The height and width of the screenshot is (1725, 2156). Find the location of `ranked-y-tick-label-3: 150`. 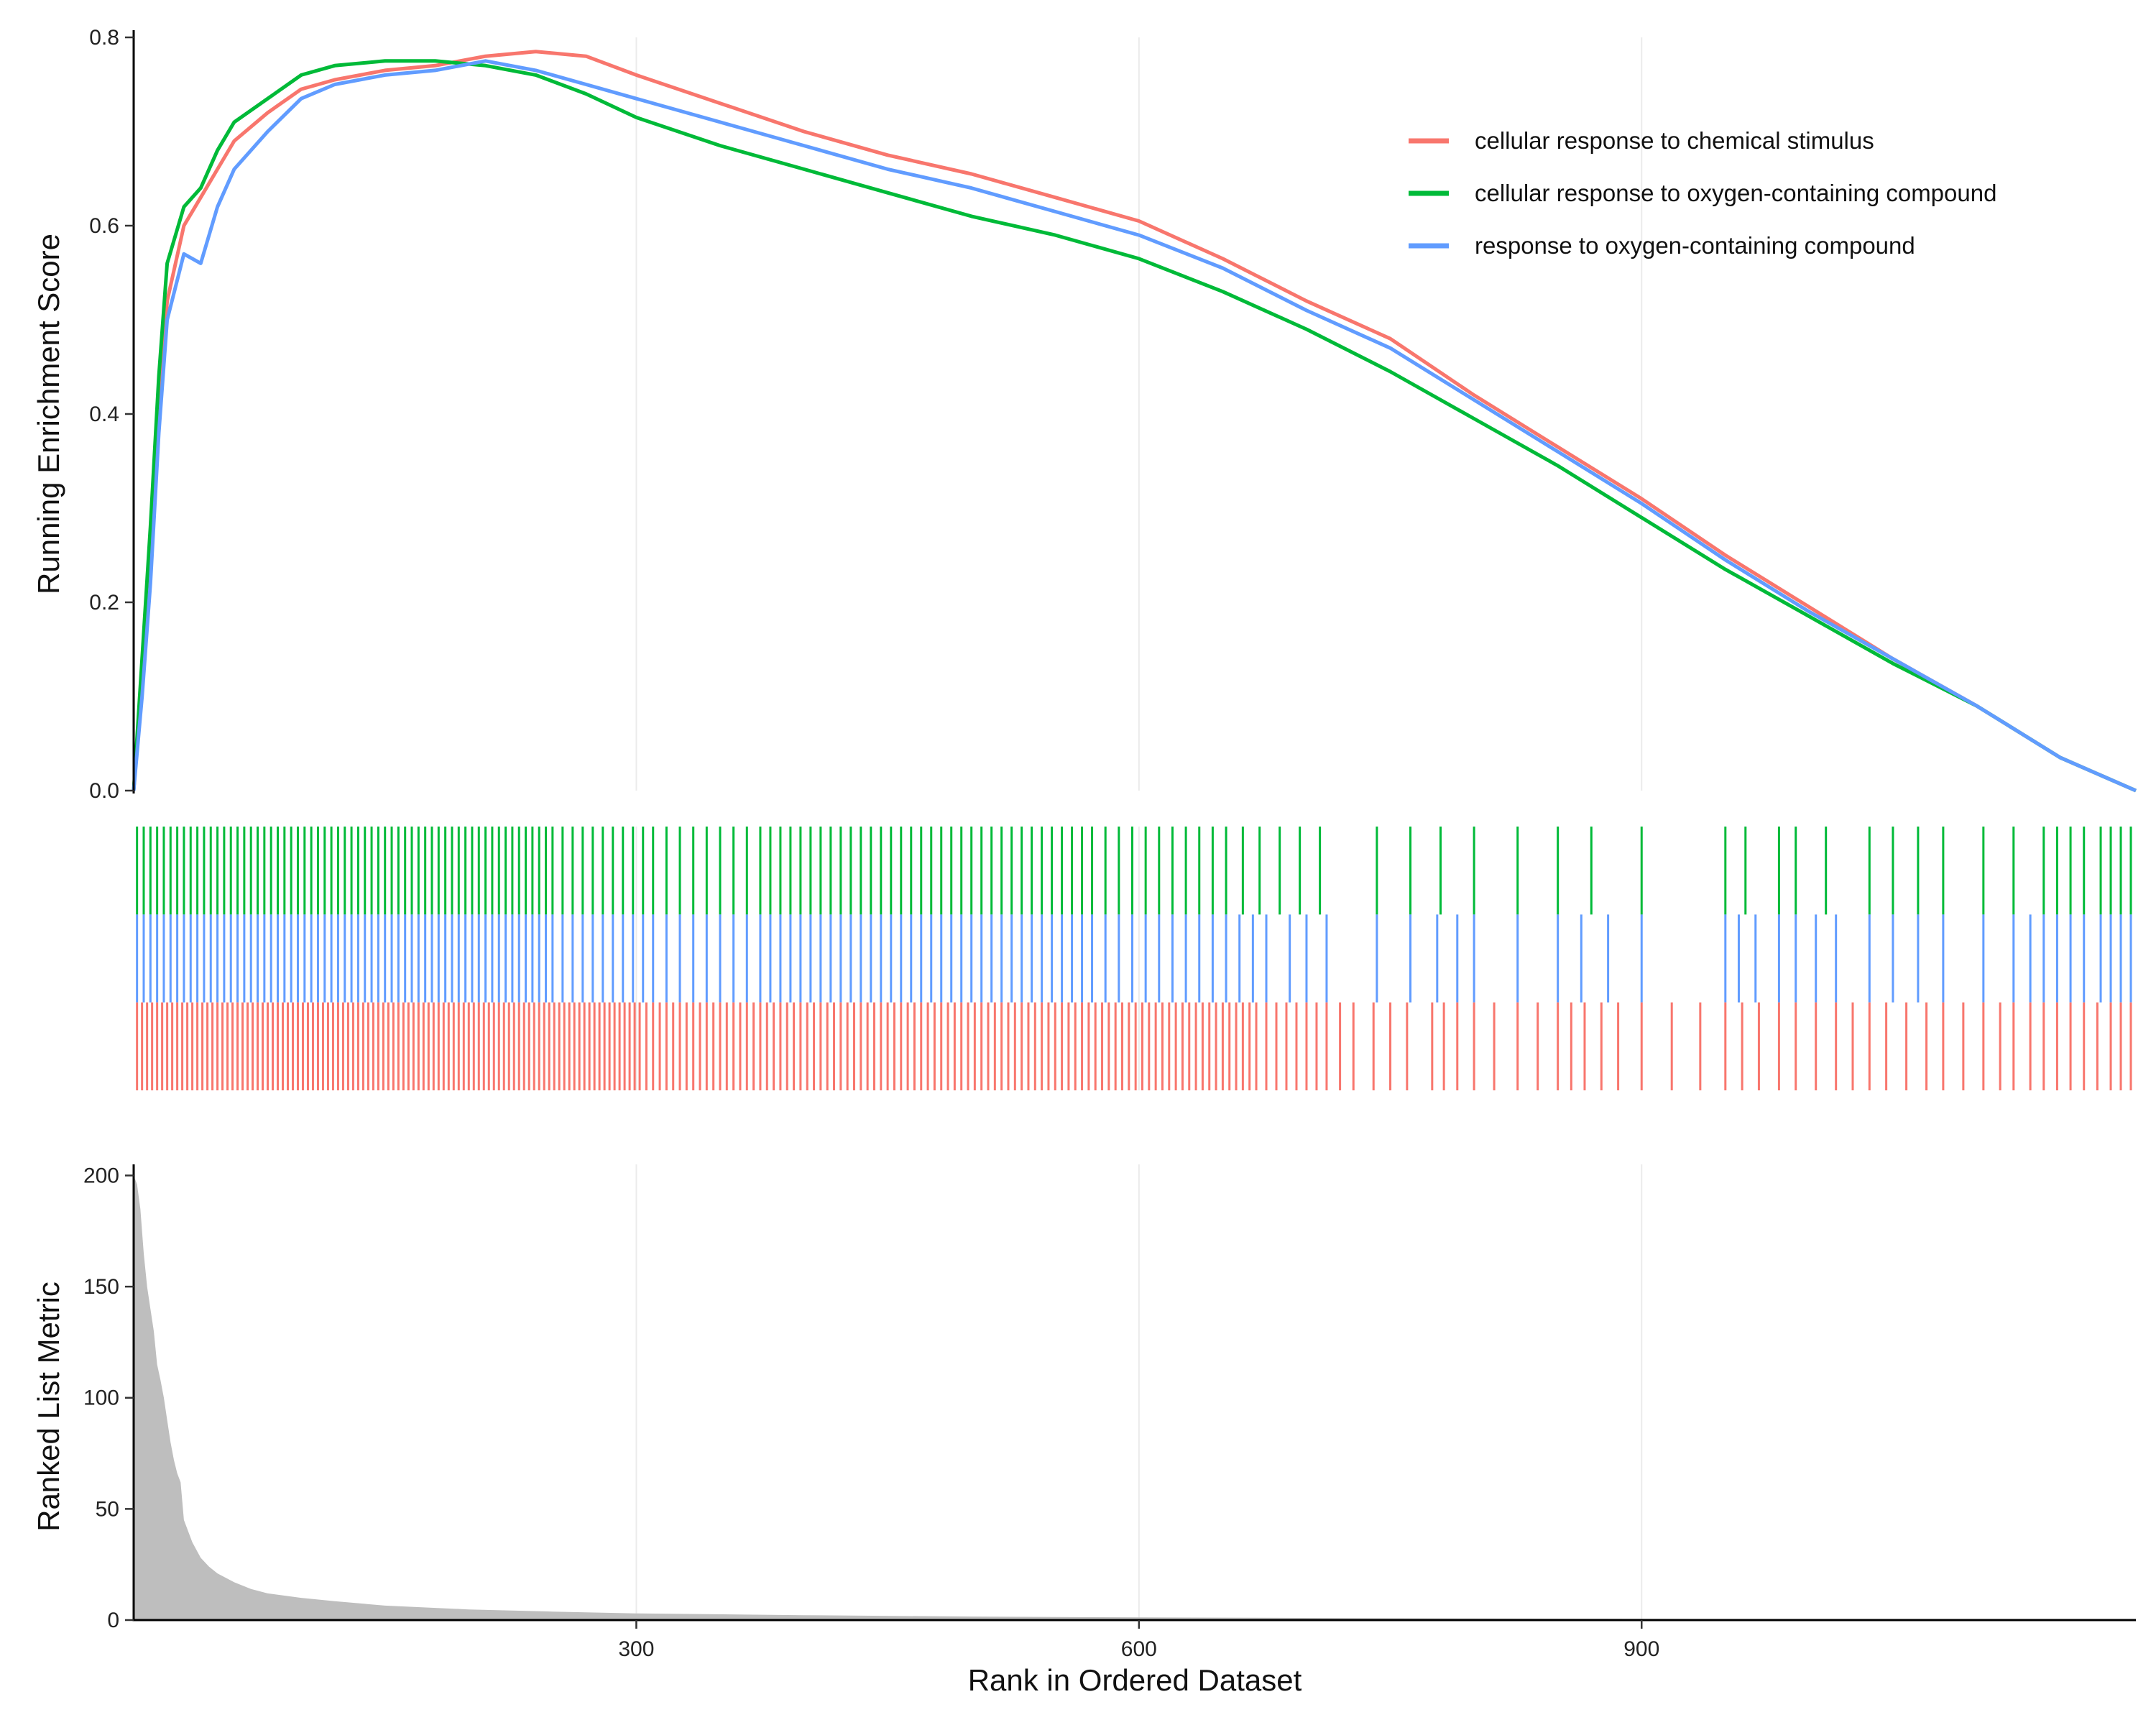

ranked-y-tick-label-3: 150 is located at coordinates (101, 1287).